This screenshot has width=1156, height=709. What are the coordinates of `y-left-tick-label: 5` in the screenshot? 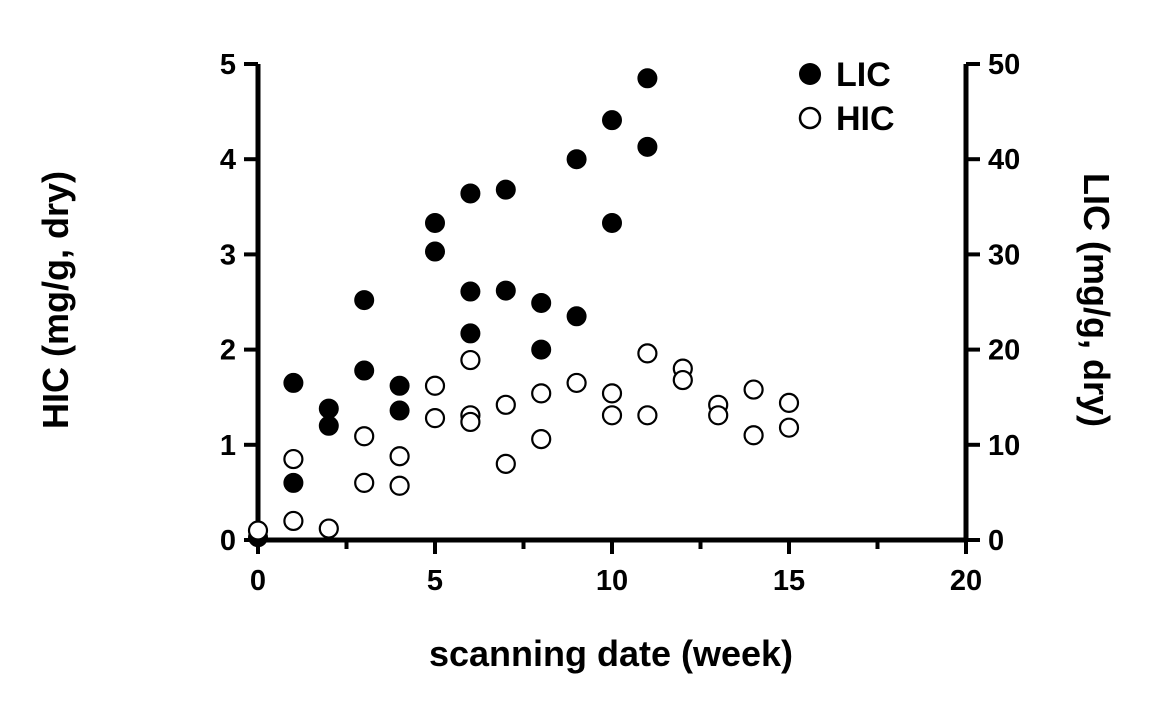 It's located at (228, 65).